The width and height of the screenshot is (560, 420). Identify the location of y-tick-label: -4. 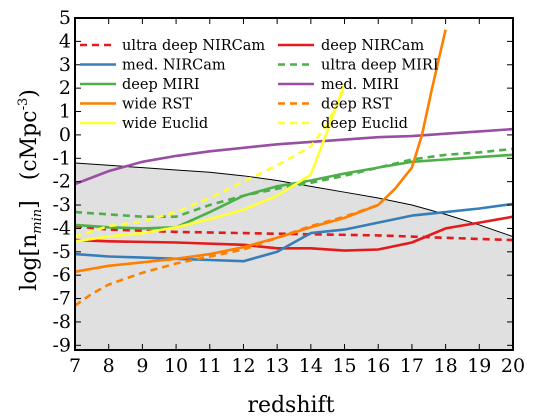
(61, 228).